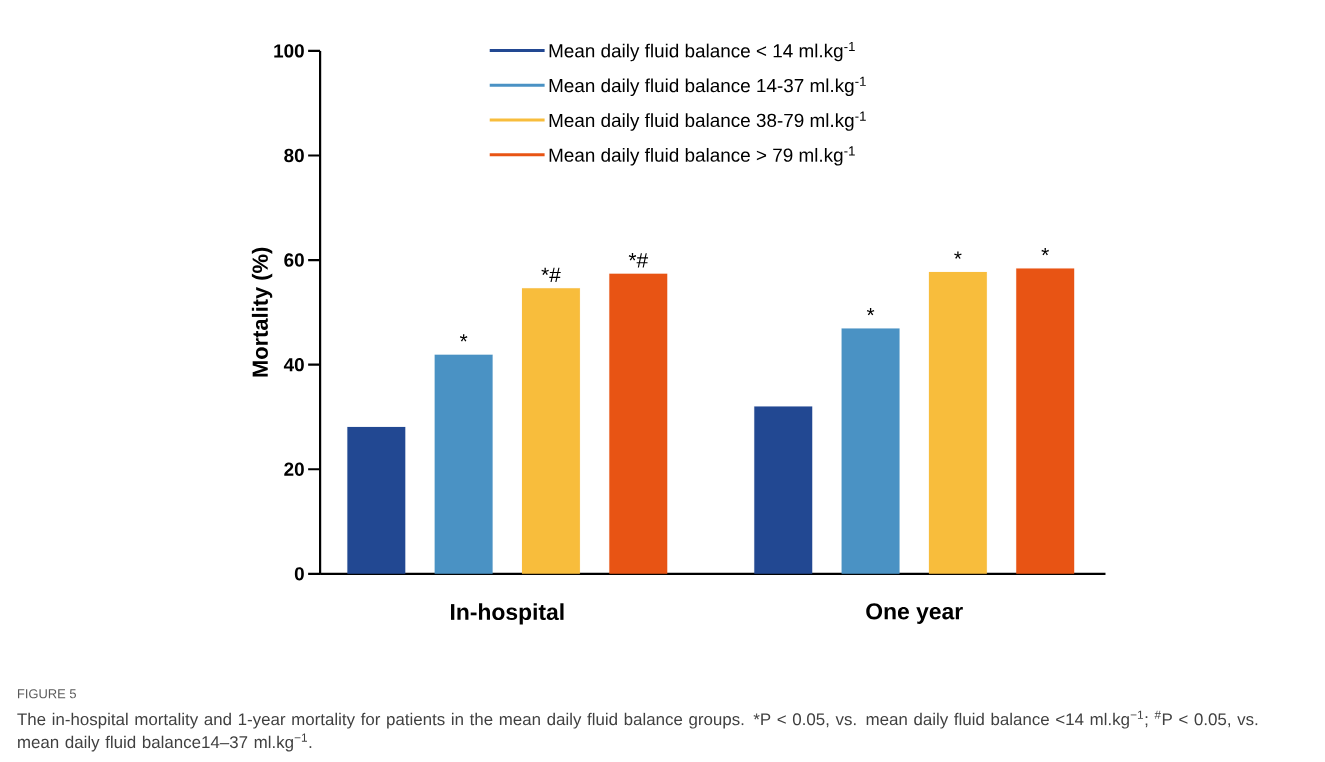 The height and width of the screenshot is (762, 1325). What do you see at coordinates (707, 86) in the screenshot?
I see `legend-label: Mean daily fluid balance 14-37 ml.kg$^{-1}$` at bounding box center [707, 86].